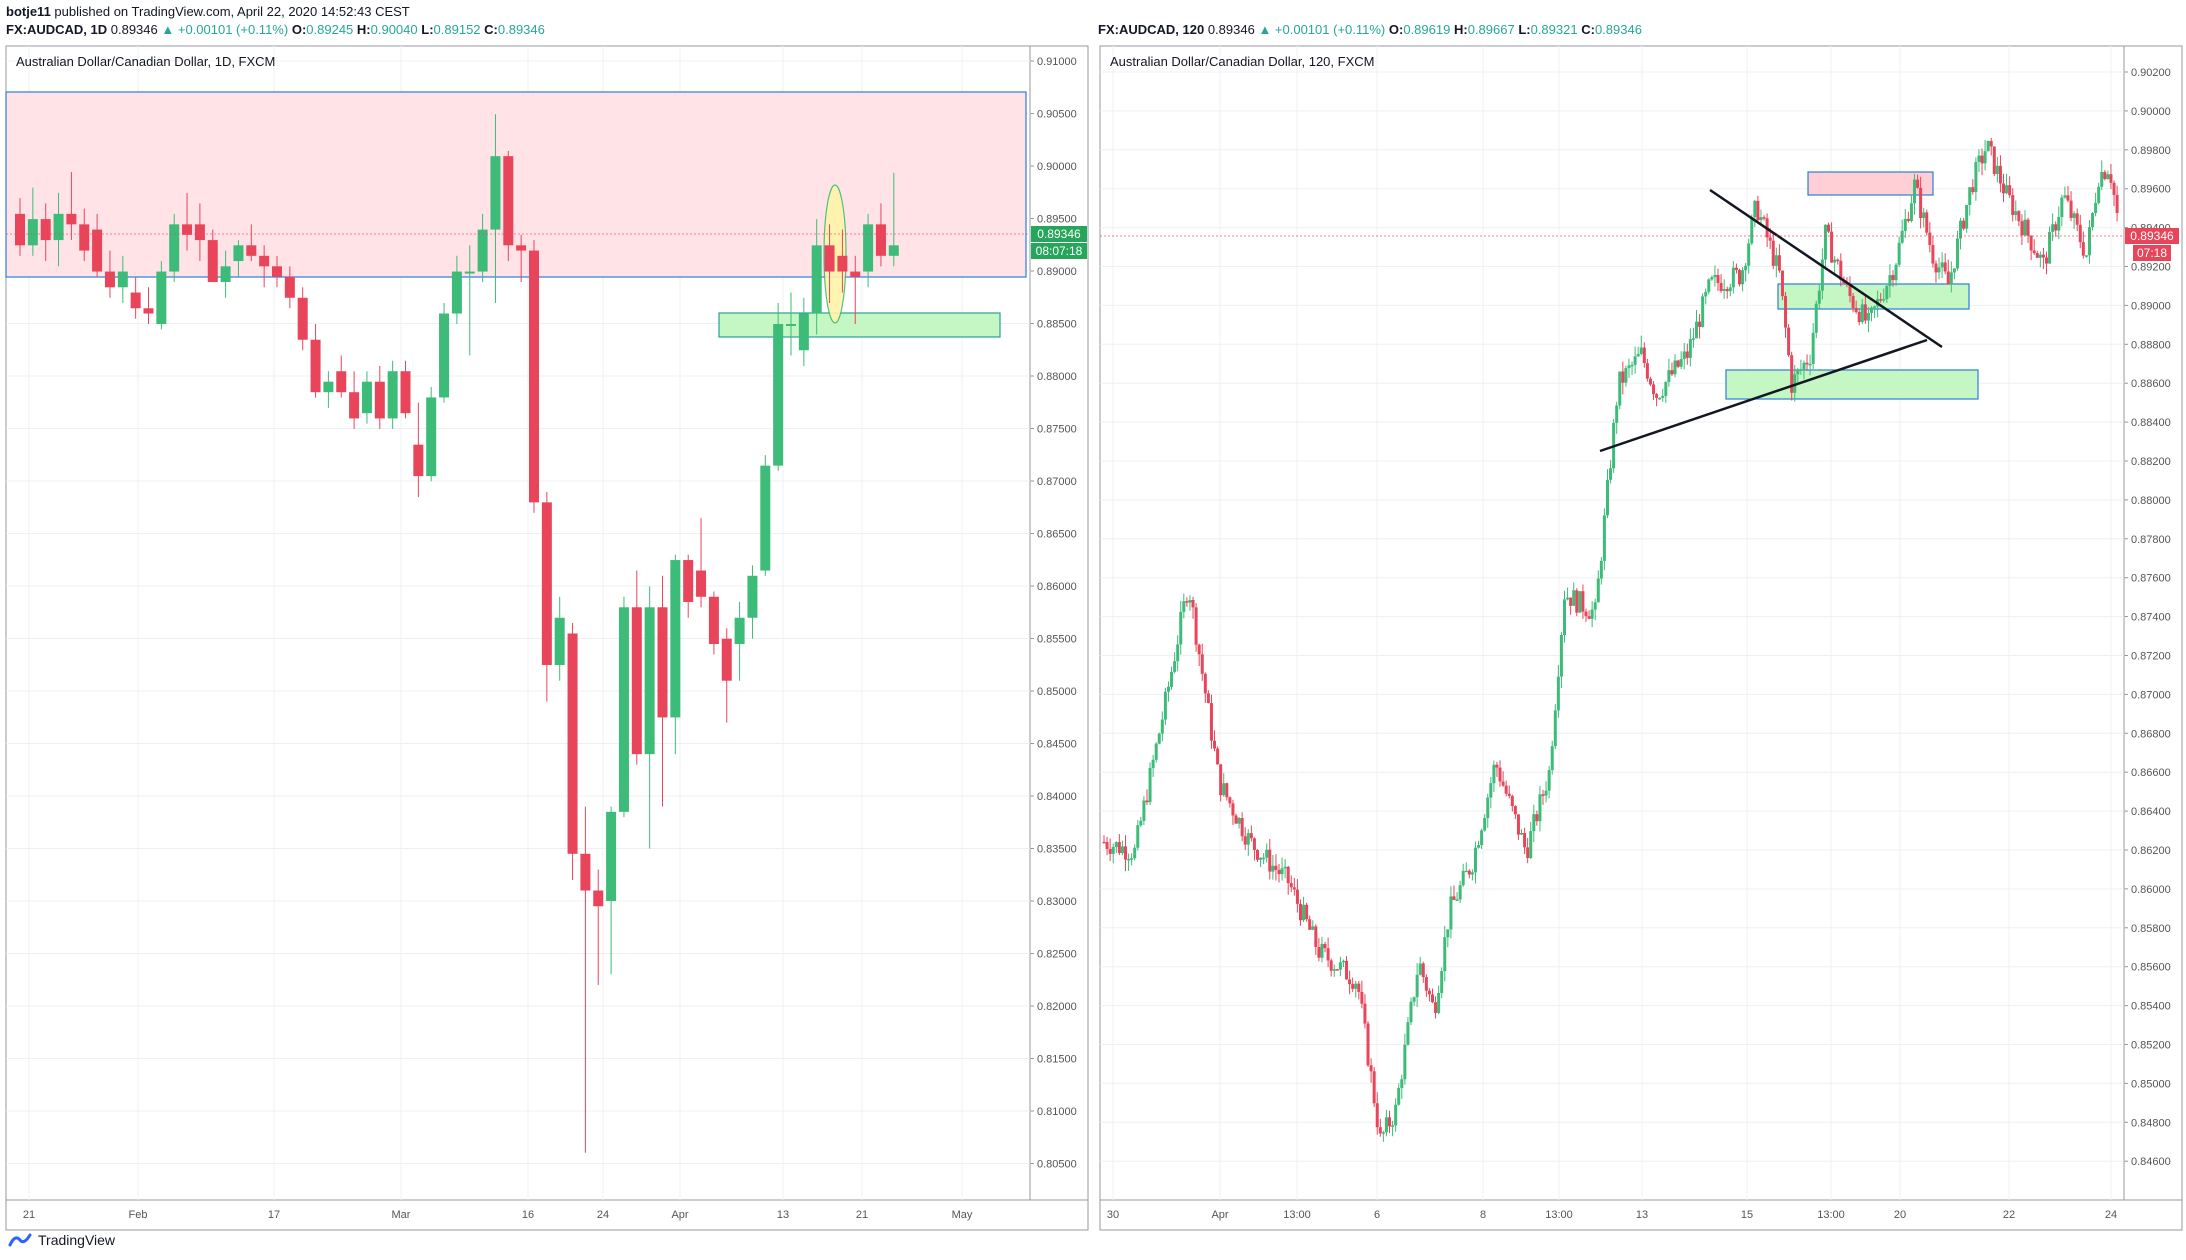 This screenshot has width=2186, height=1260. Describe the element at coordinates (1873, 296) in the screenshot. I see `green-zone-upper` at that location.